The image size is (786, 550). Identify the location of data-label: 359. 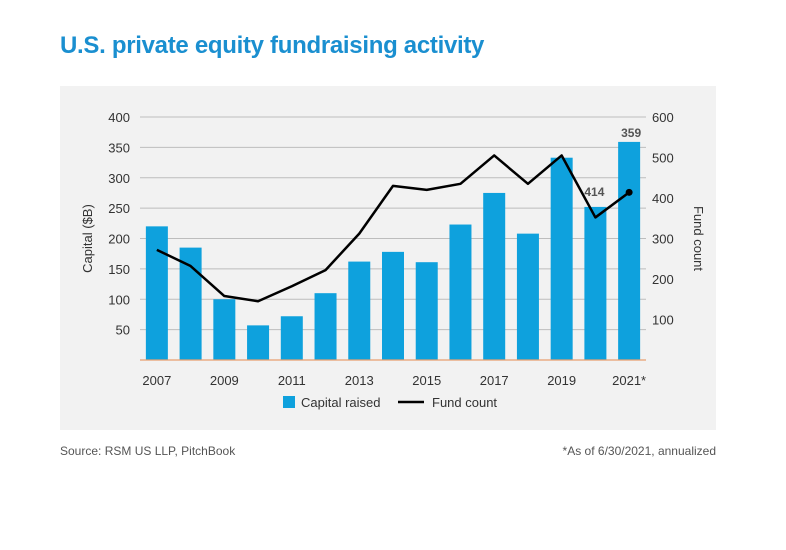
(631, 133).